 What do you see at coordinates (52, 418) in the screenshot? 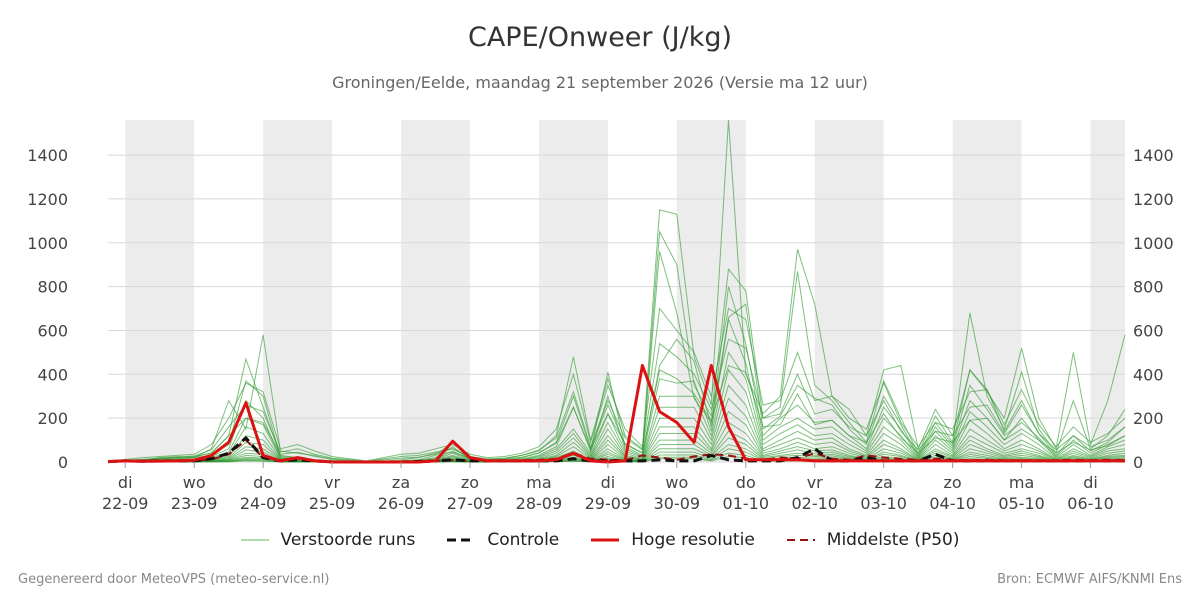
I see `y-tick-label-left: 200` at bounding box center [52, 418].